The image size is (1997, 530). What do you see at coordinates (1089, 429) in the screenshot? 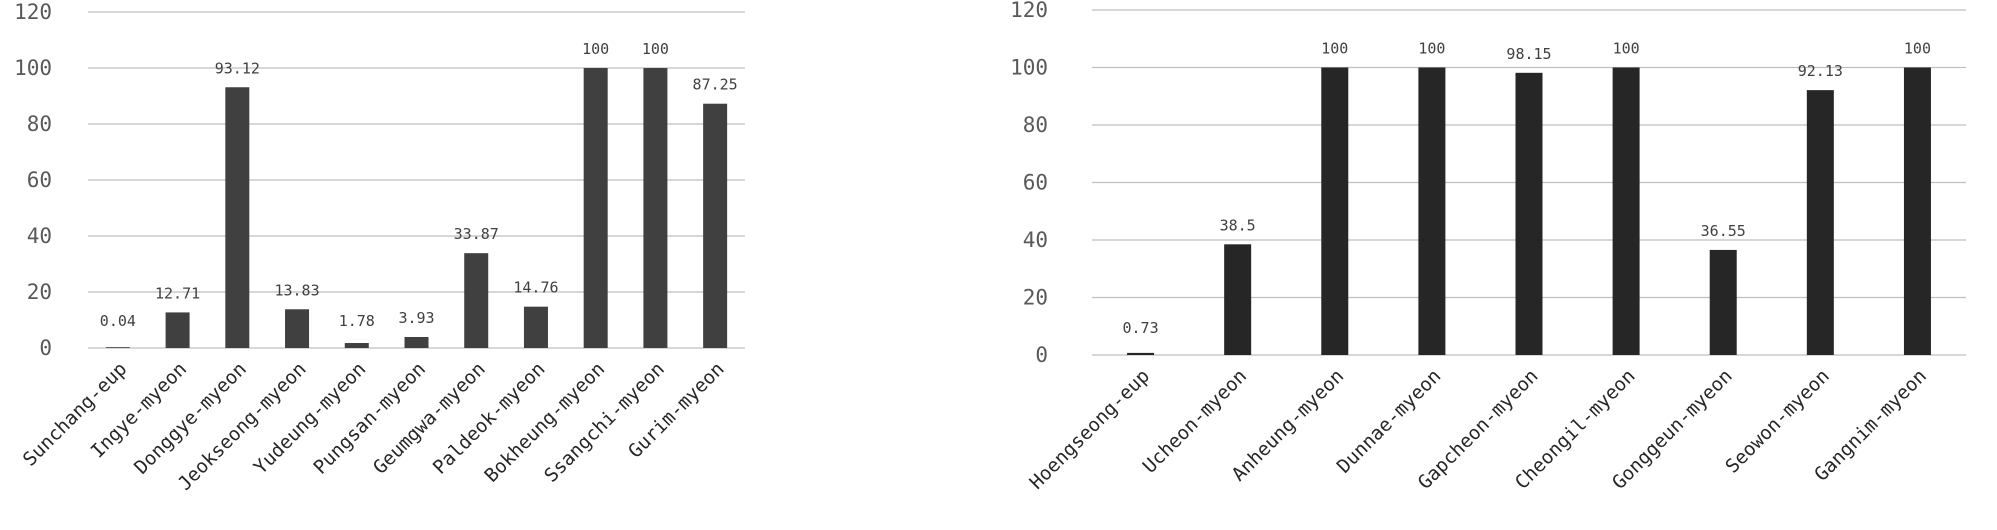
I see `x-category-label: Hoengseong-eup` at bounding box center [1089, 429].